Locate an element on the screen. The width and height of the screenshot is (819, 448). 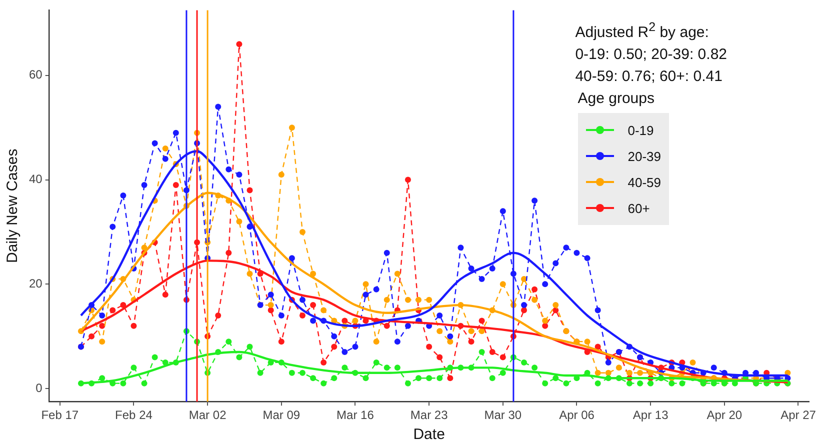
x-axis-title: Date is located at coordinates (429, 435).